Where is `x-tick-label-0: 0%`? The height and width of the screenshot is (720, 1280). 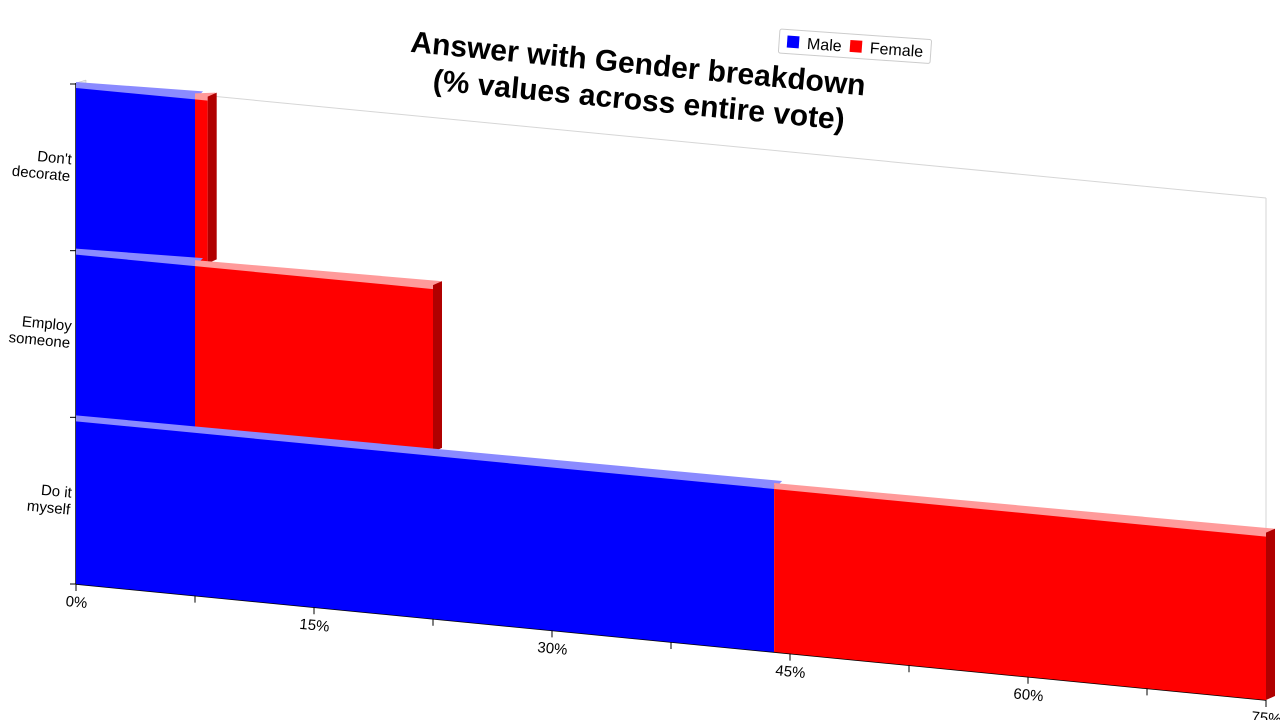
x-tick-label-0: 0% is located at coordinates (76, 602).